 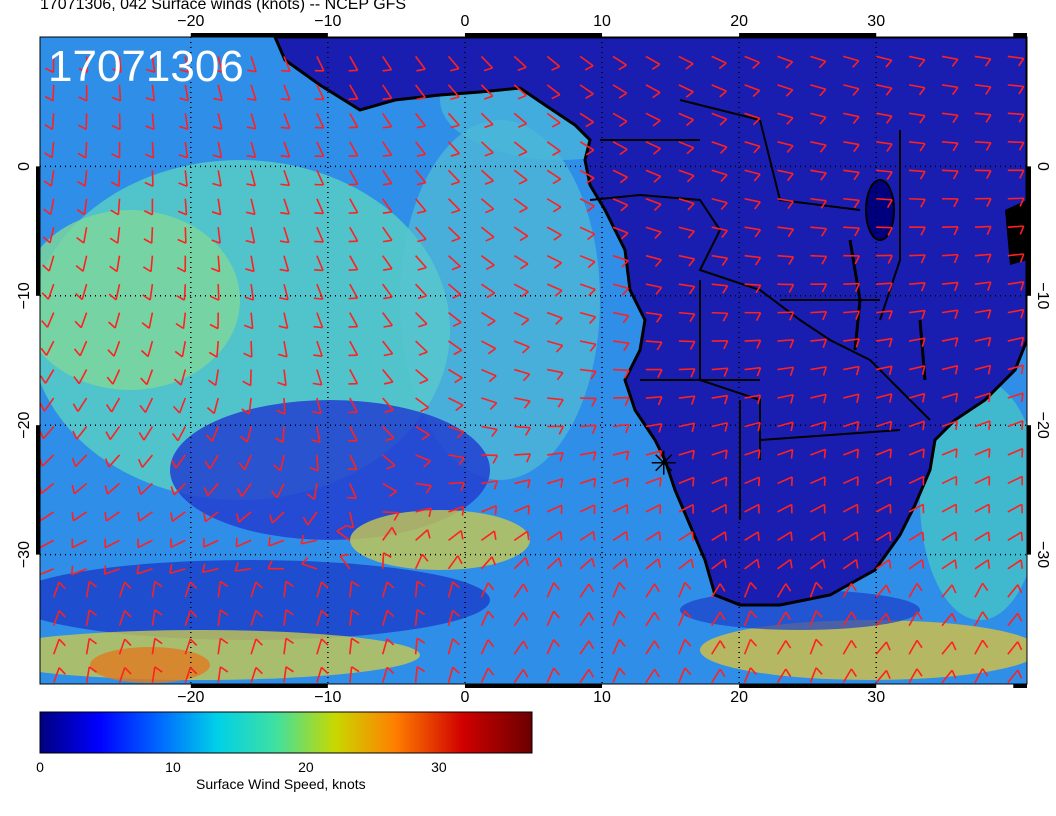 What do you see at coordinates (1042, 425) in the screenshot?
I see `lat-tick-label-right: −20` at bounding box center [1042, 425].